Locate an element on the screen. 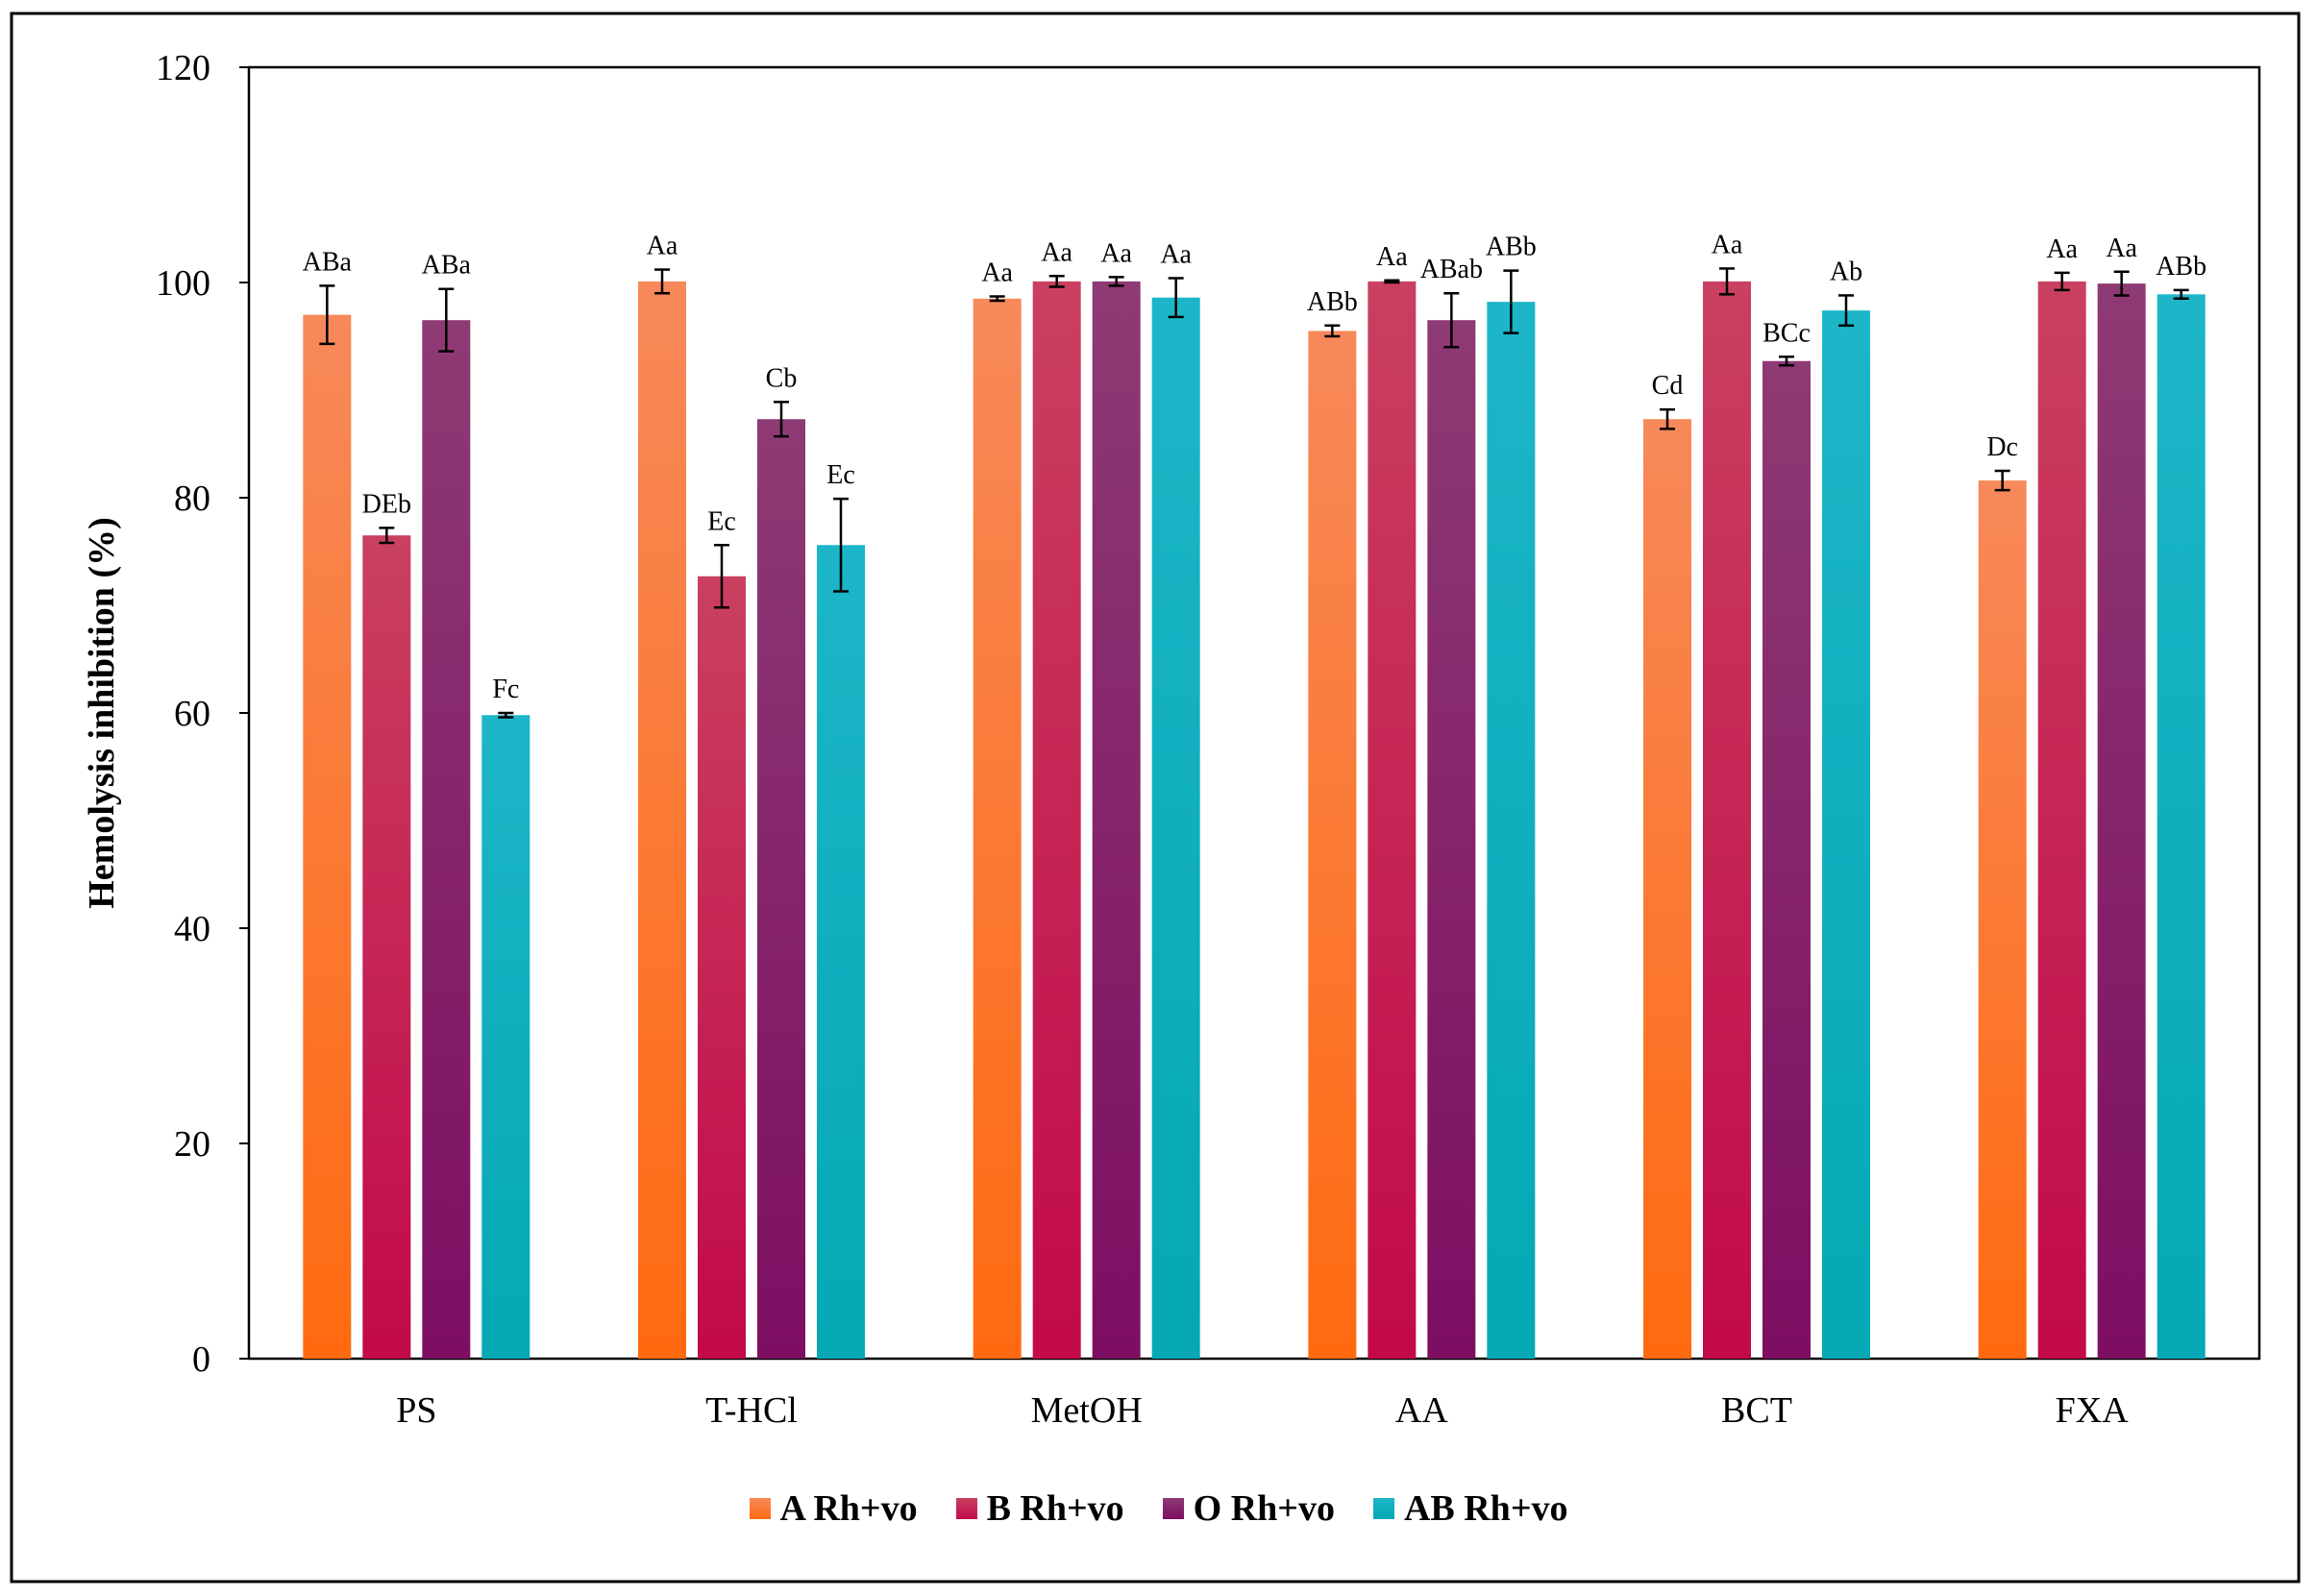  bar-group-t-hcl: Aa Ec Cb Ec is located at coordinates (751, 795).